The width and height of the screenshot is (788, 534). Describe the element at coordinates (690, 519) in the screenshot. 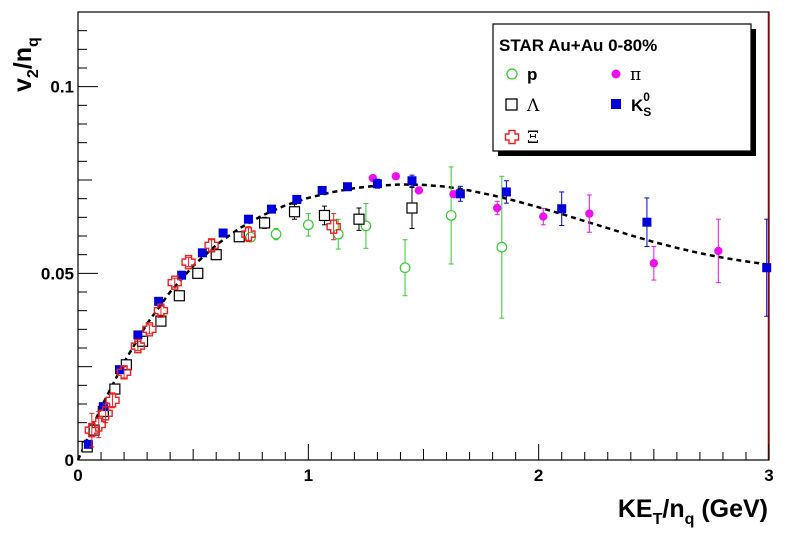

I see `x-axis-title-sub-q: q` at that location.